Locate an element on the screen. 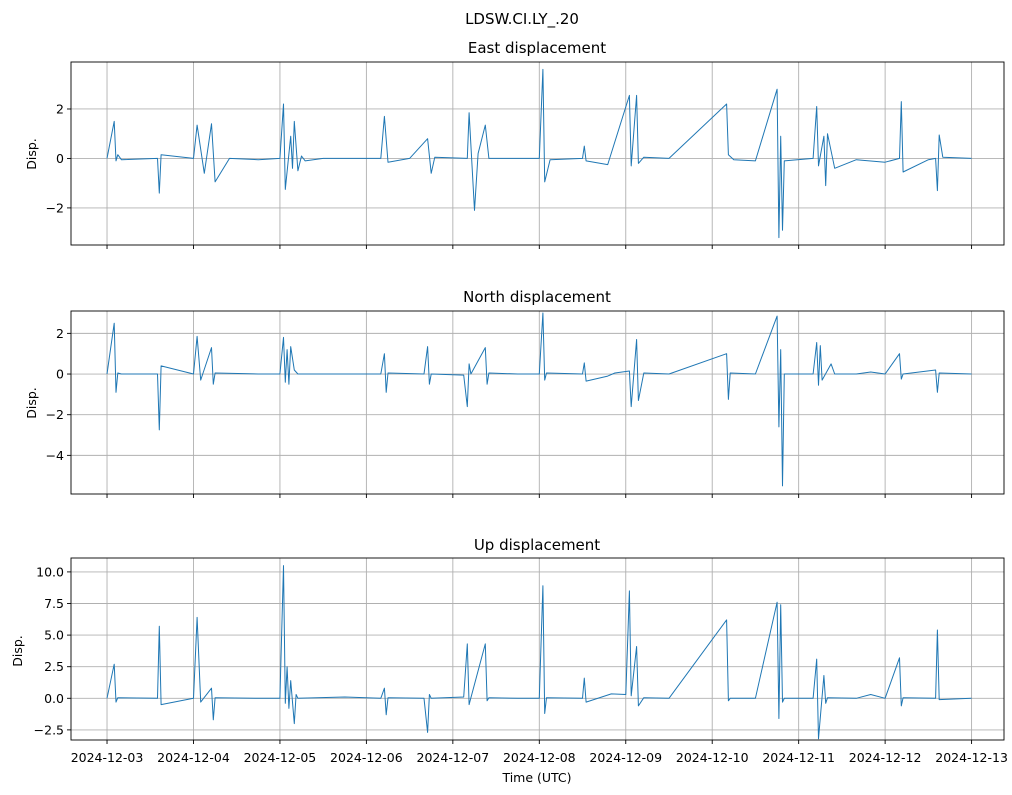  y-tick-label: 10.0 is located at coordinates (50, 571).